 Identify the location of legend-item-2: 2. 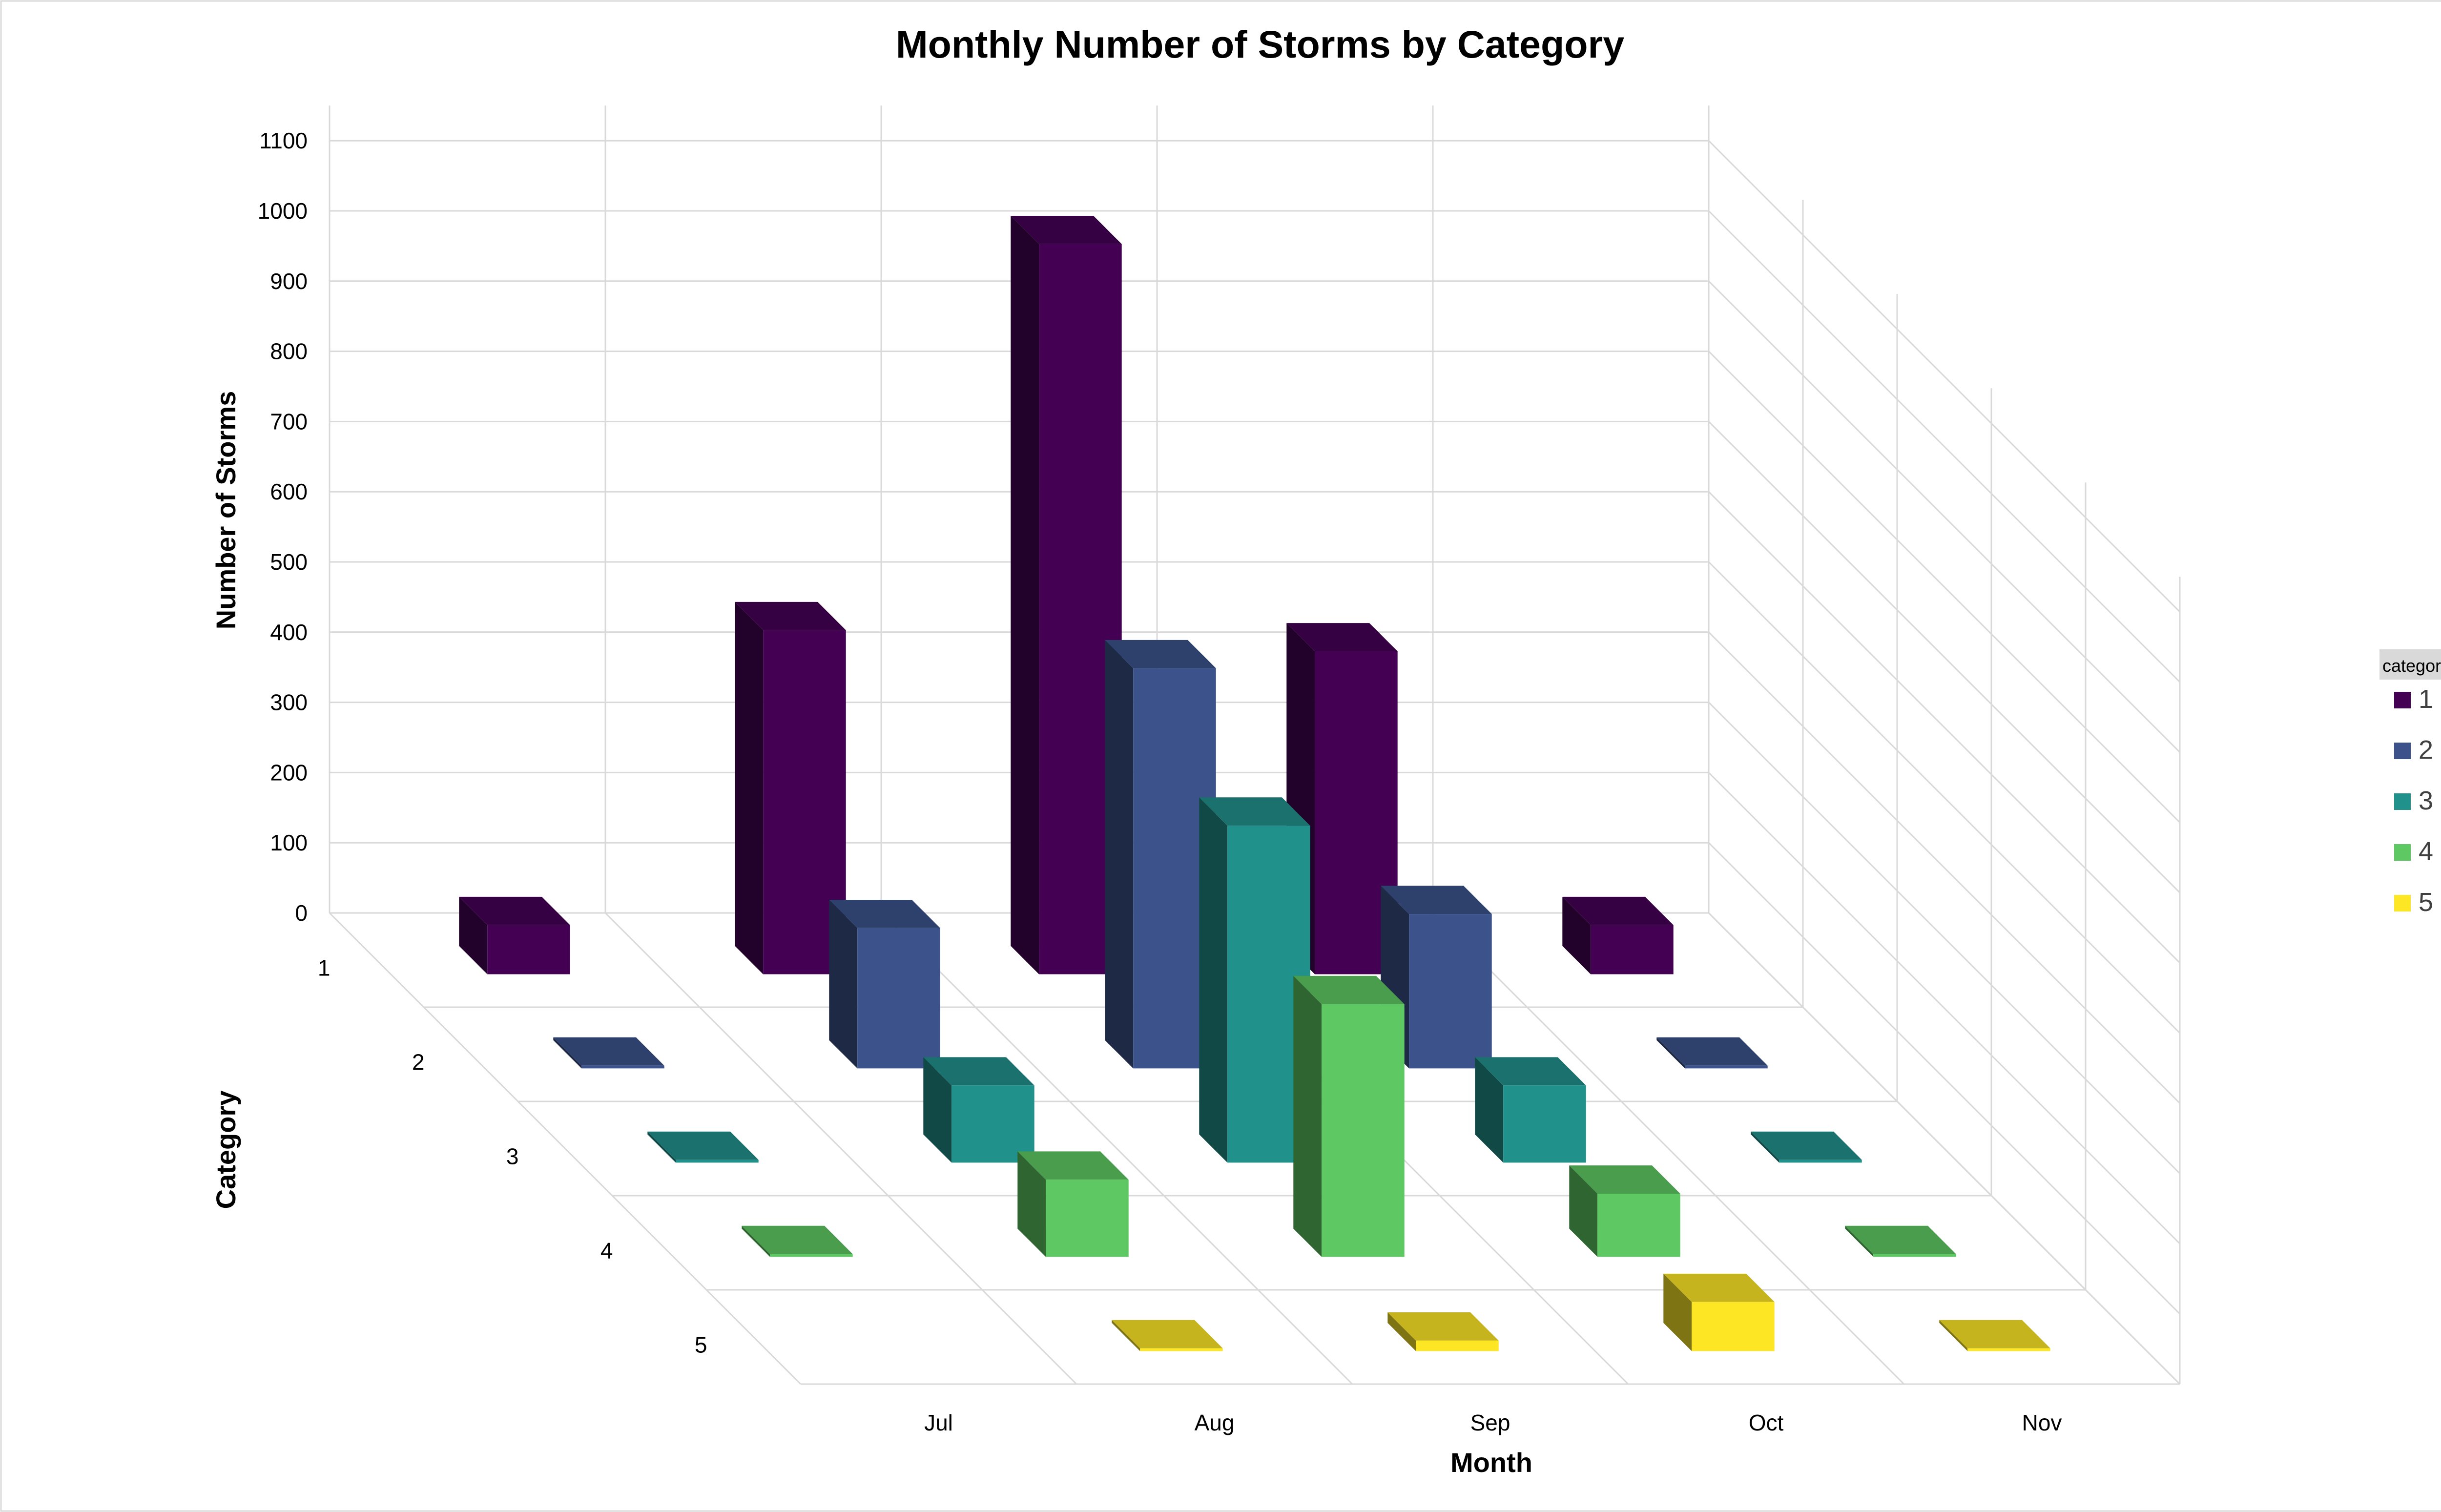
(2414, 750).